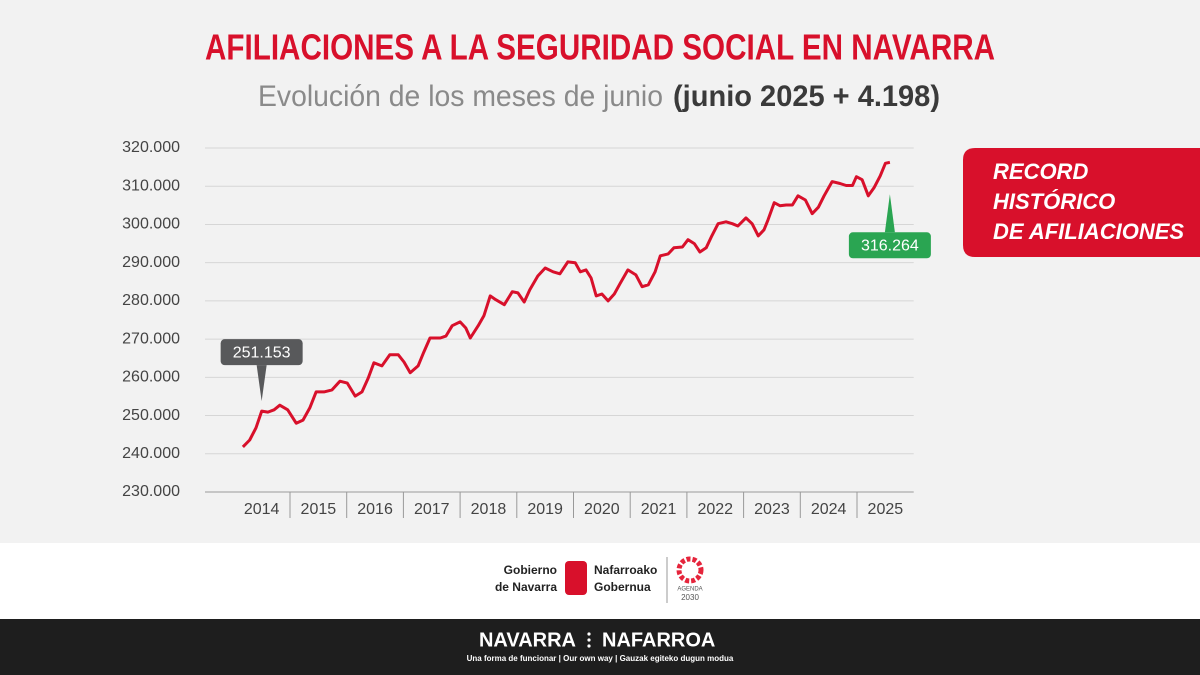  I want to click on x-tick-label: 2019, so click(545, 509).